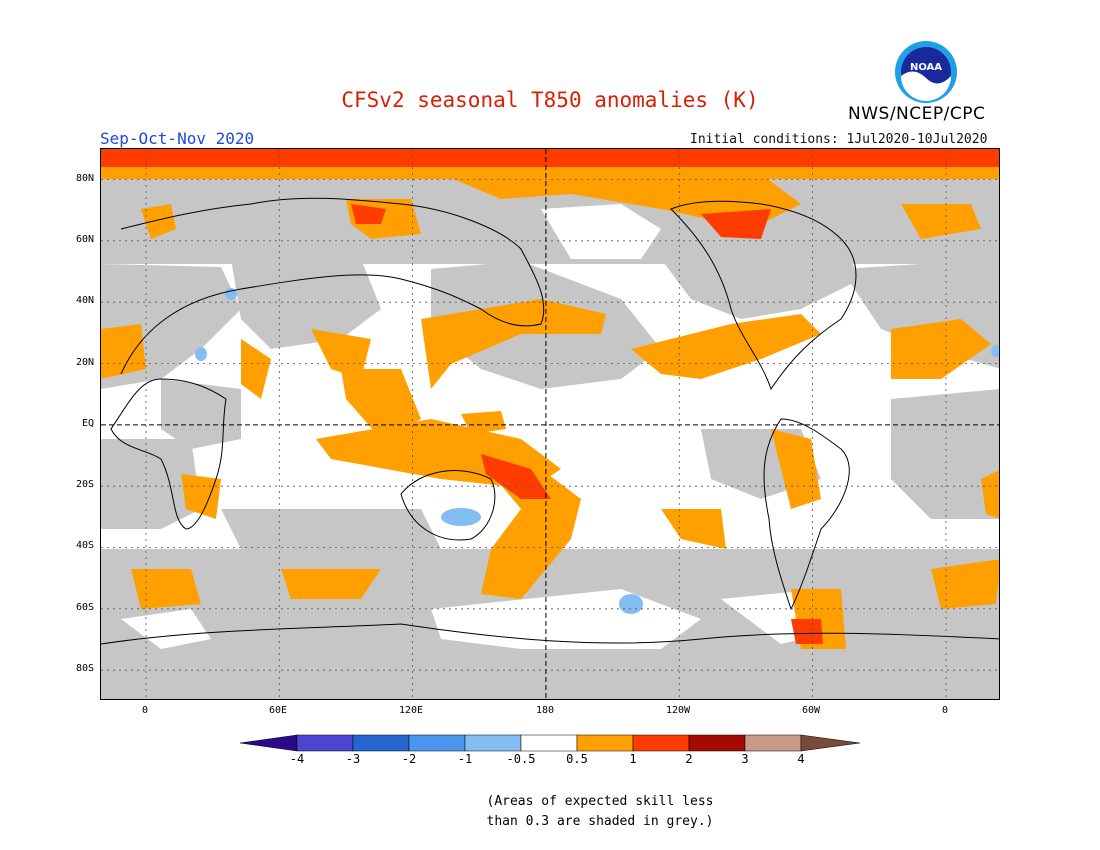 Image resolution: width=1100 pixels, height=850 pixels. What do you see at coordinates (917, 114) in the screenshot?
I see `agency-label: NWS/NCEP/CPC` at bounding box center [917, 114].